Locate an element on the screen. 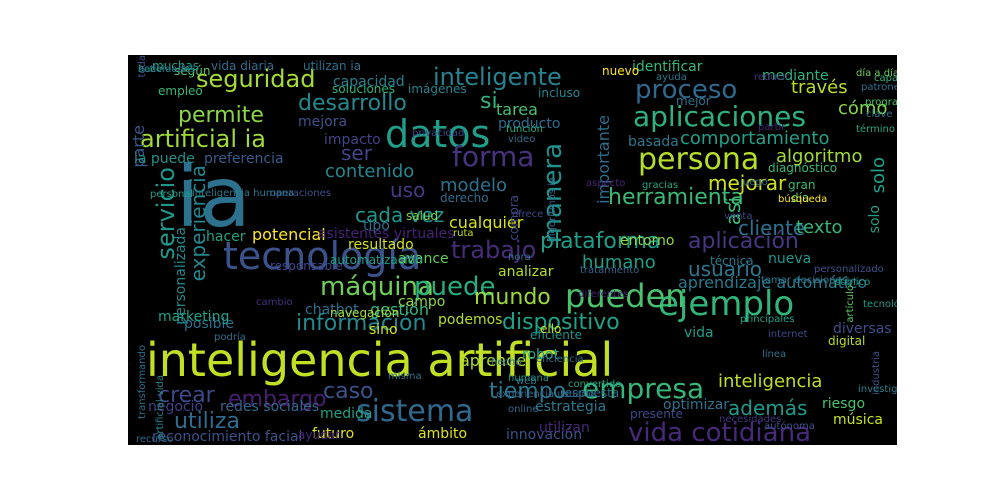 The height and width of the screenshot is (500, 1000). cloud-word: utilizan ia is located at coordinates (332, 66).